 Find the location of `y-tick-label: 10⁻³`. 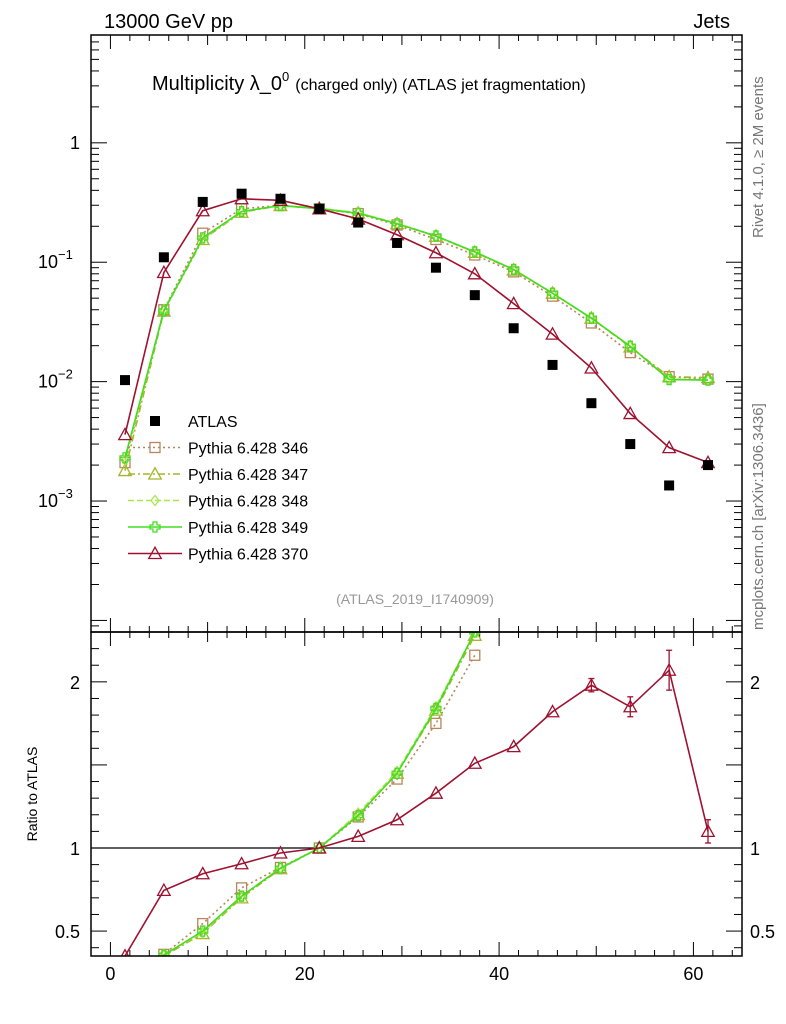

y-tick-label: 10⁻³ is located at coordinates (55, 498).